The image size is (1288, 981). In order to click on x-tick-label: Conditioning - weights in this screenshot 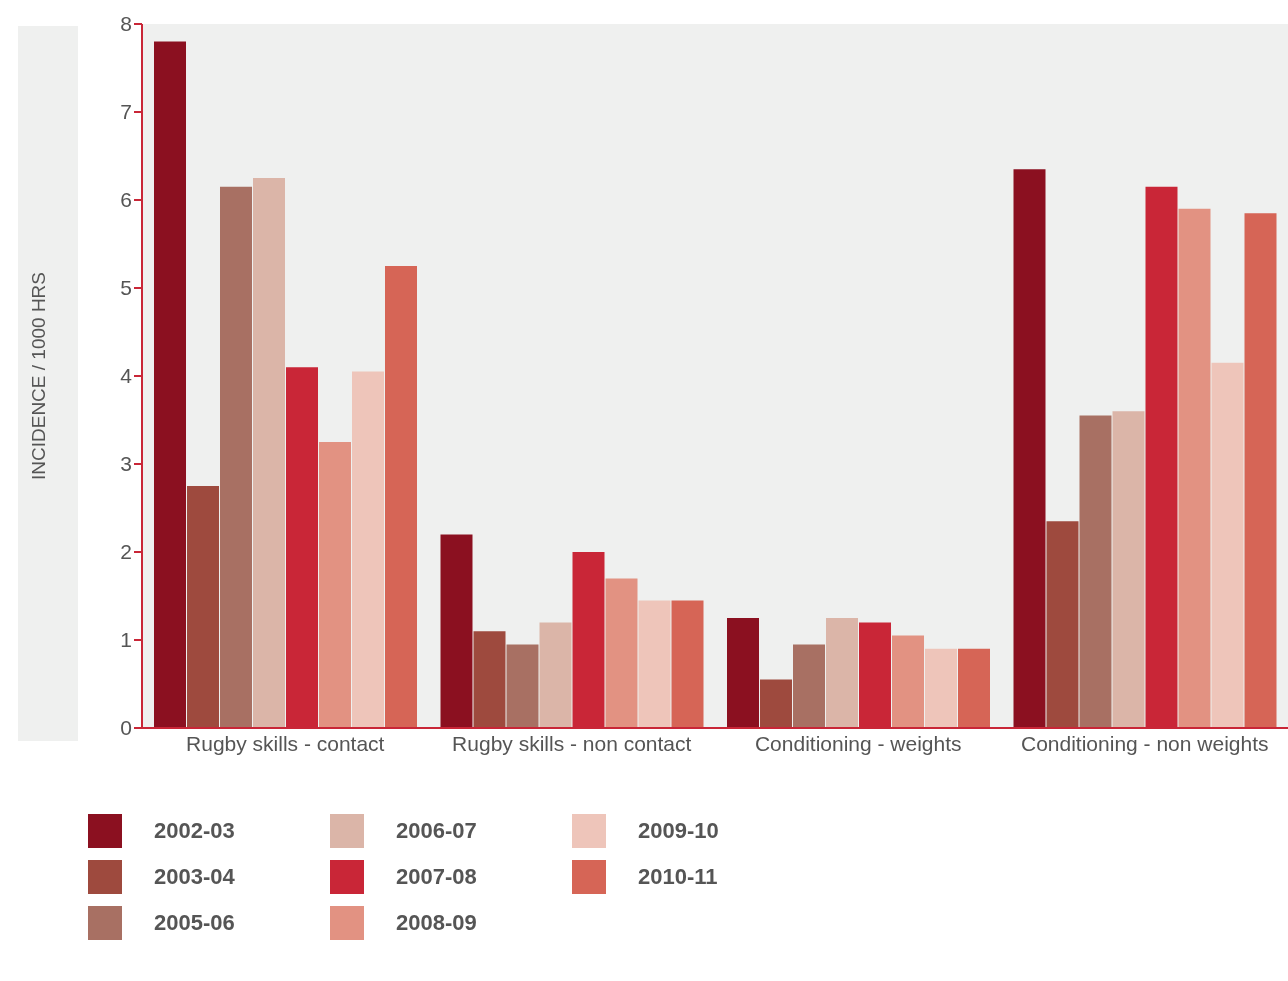, I will do `click(858, 743)`.